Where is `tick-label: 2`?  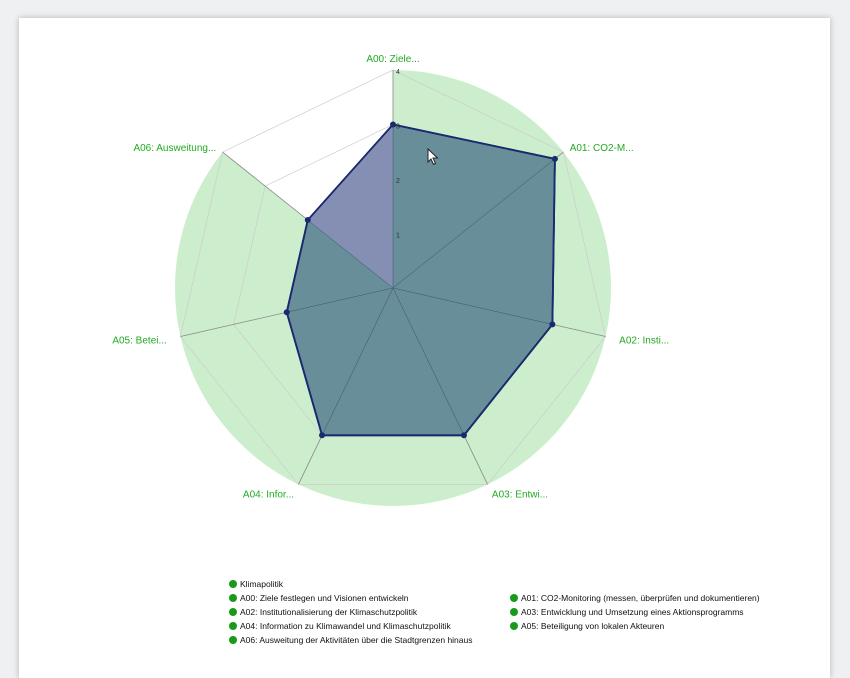
tick-label: 2 is located at coordinates (398, 181).